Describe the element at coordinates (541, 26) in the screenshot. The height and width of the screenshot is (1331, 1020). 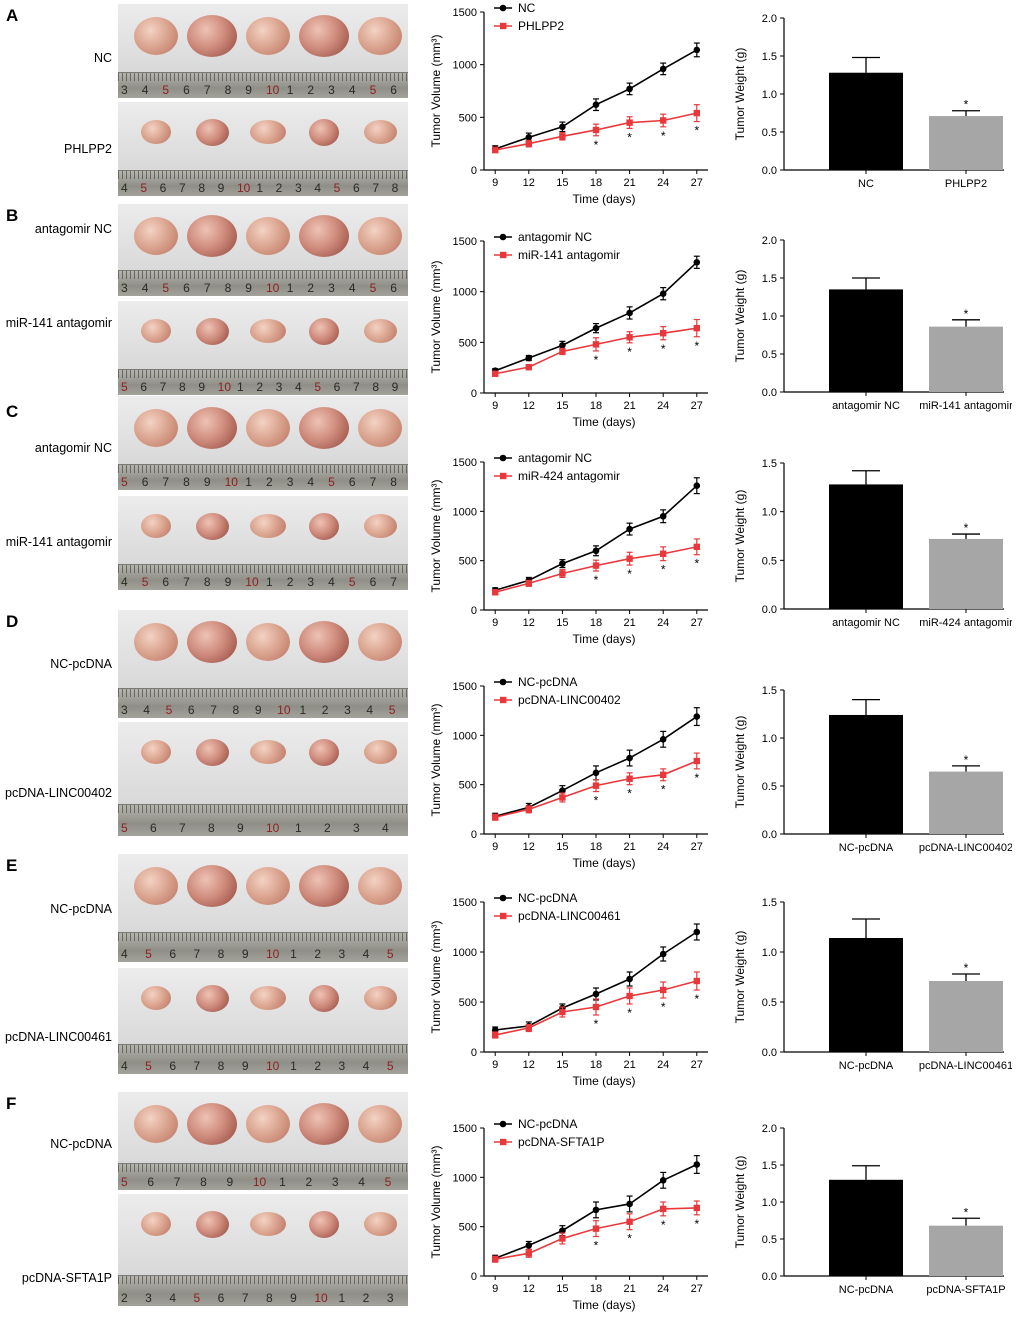
I see `legend-label: PHLPP2` at that location.